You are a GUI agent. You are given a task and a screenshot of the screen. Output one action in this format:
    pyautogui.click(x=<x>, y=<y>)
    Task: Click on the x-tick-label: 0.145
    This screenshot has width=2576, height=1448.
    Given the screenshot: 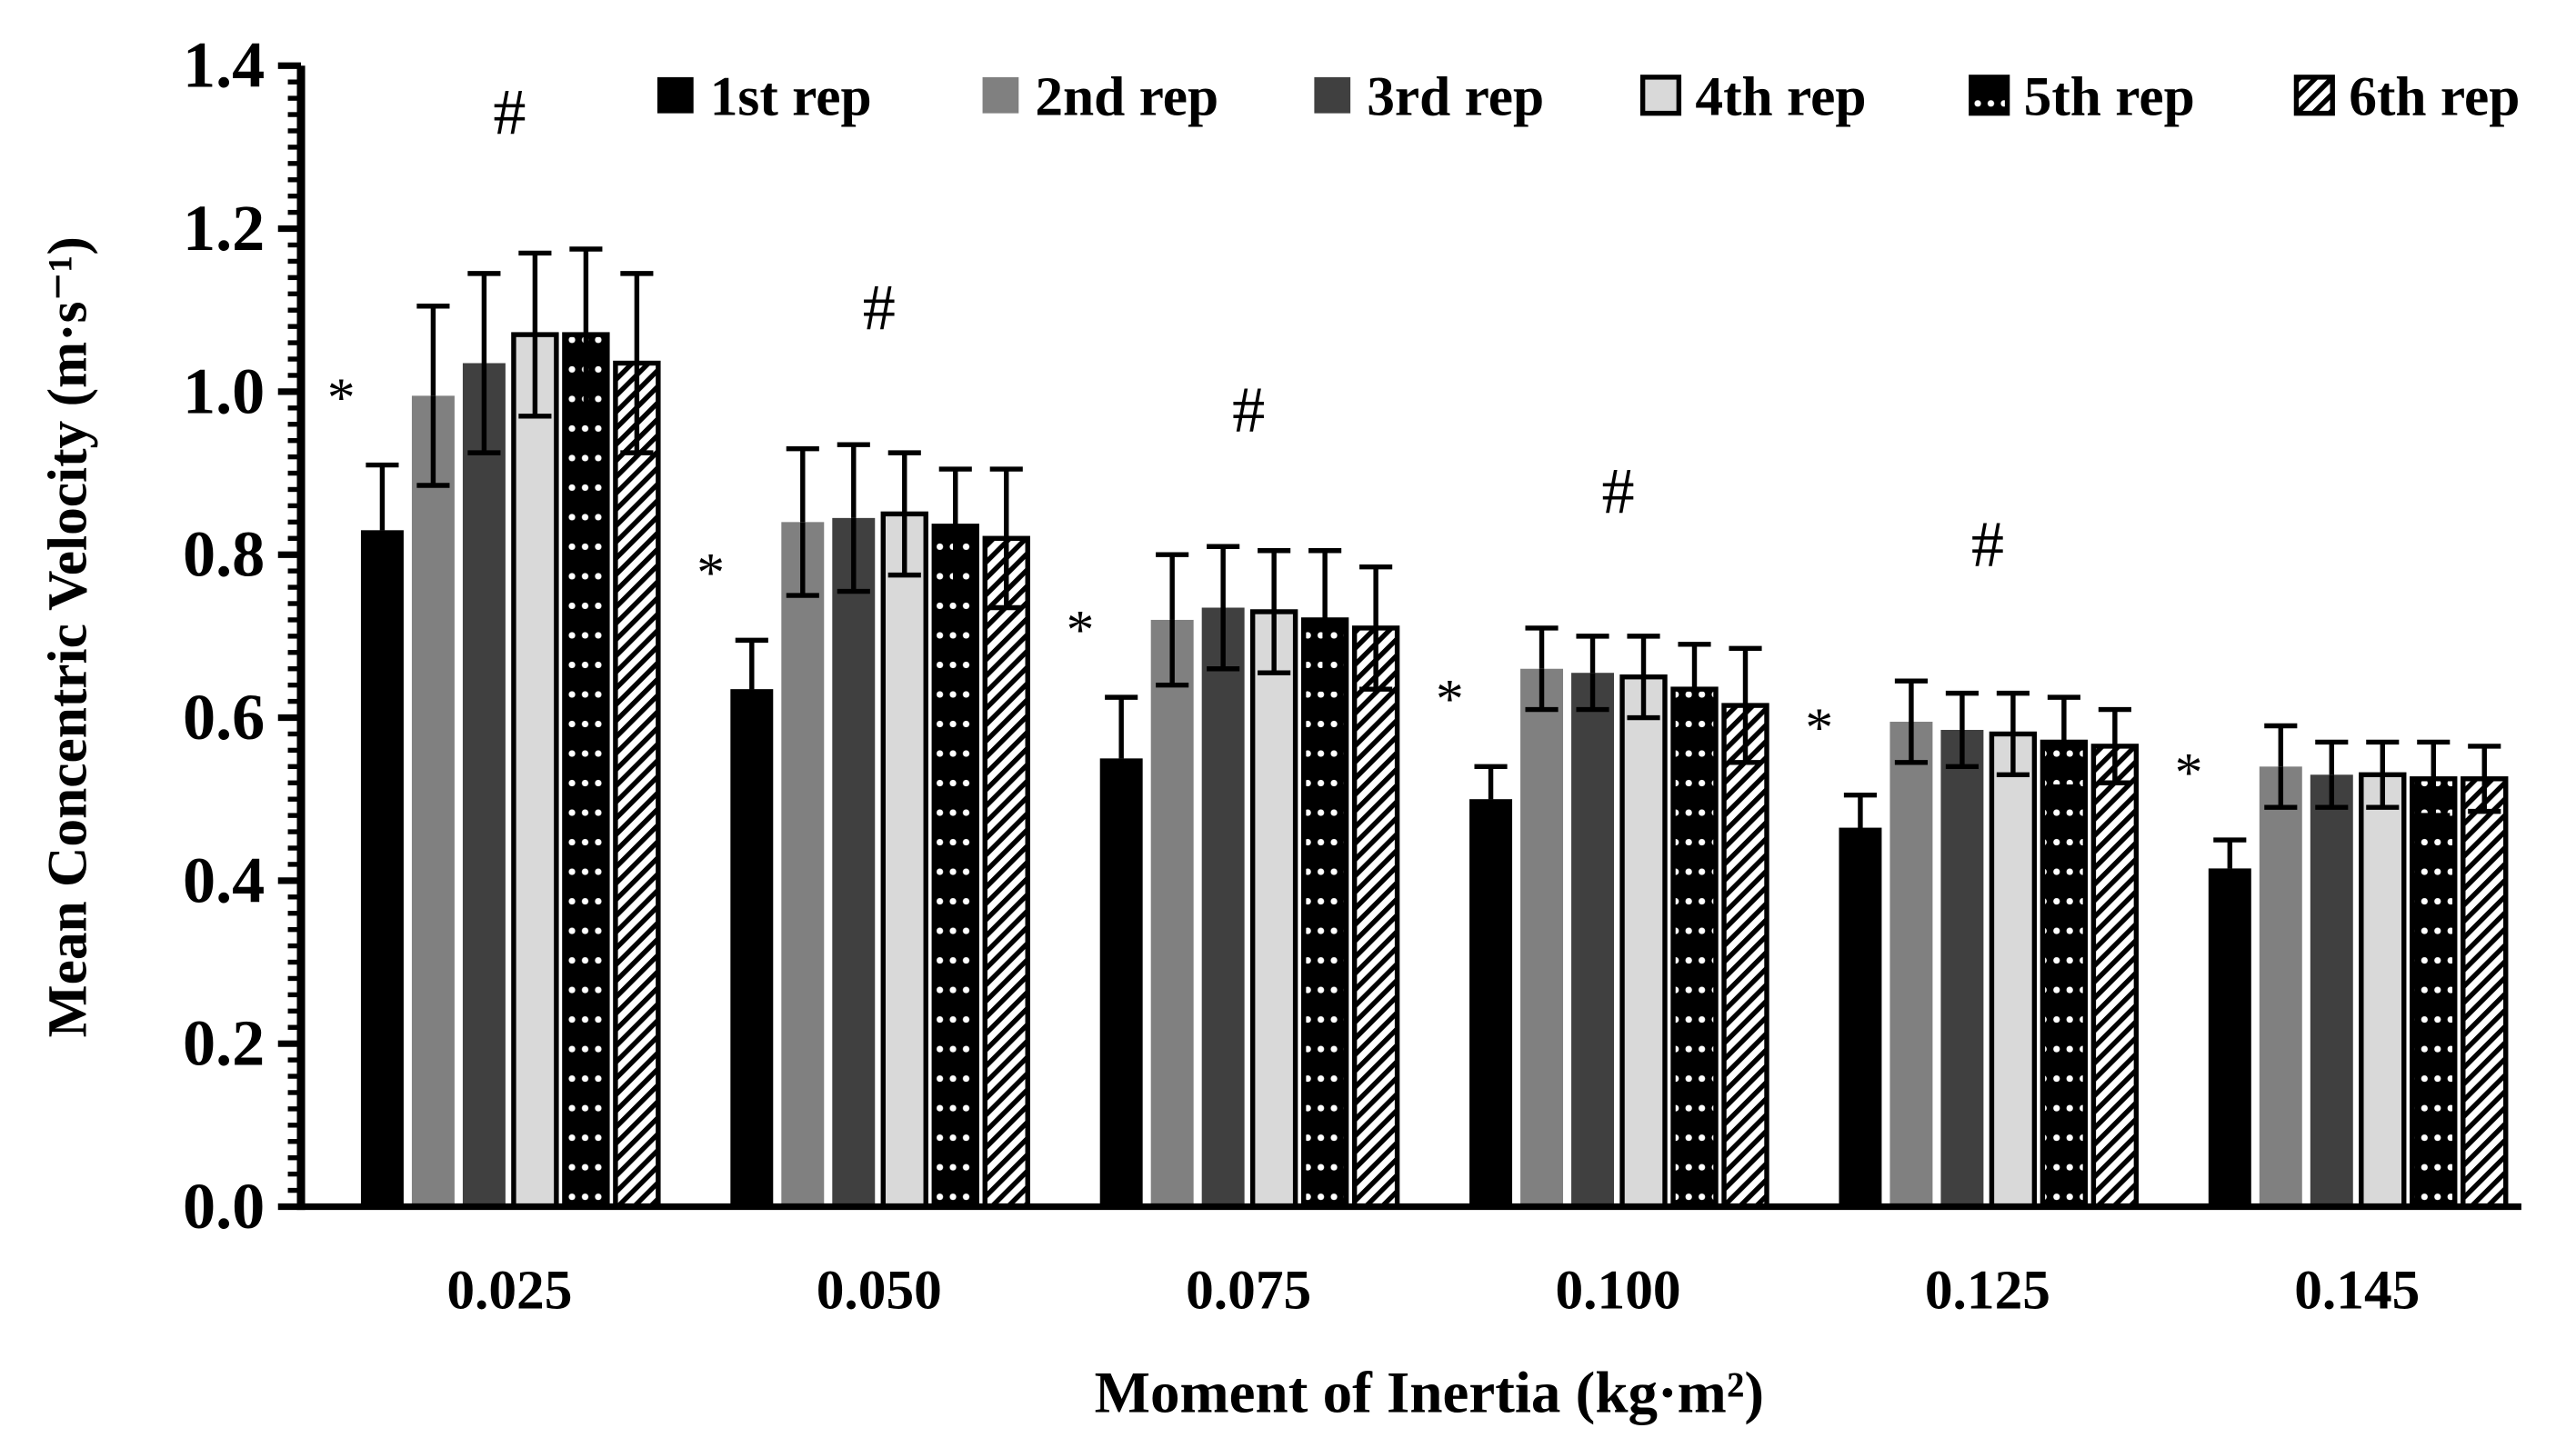 What is the action you would take?
    pyautogui.click(x=2357, y=1290)
    